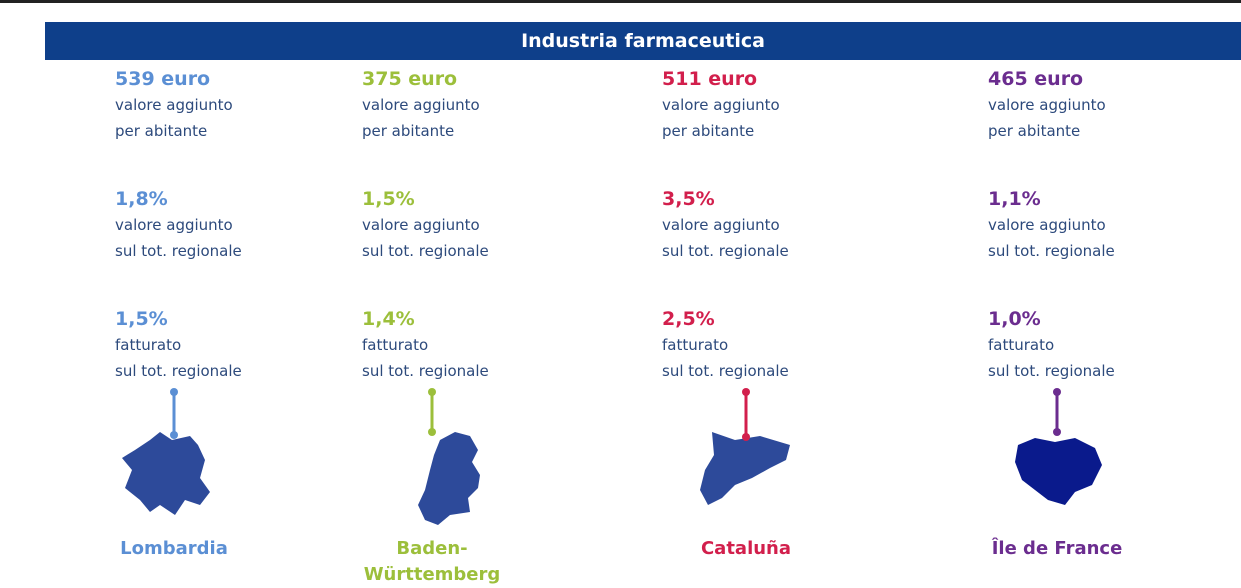 Image resolution: width=1241 pixels, height=588 pixels. I want to click on map-baden, so click(449, 478).